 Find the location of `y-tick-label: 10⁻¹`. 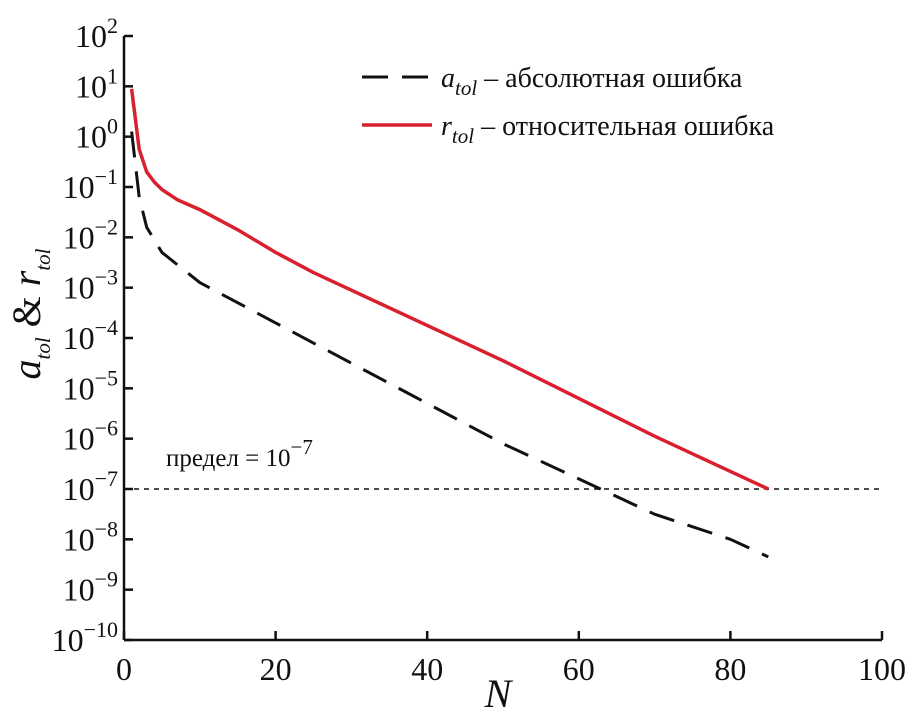

y-tick-label: 10⁻¹ is located at coordinates (90, 184).